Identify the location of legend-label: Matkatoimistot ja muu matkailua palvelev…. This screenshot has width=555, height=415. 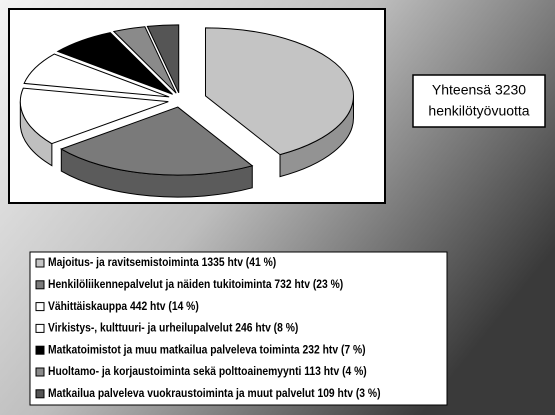
(207, 350).